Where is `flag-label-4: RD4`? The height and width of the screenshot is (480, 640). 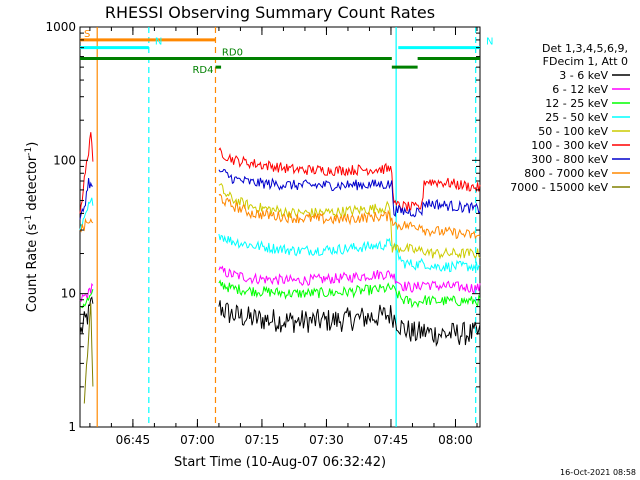 flag-label-4: RD4 is located at coordinates (202, 70).